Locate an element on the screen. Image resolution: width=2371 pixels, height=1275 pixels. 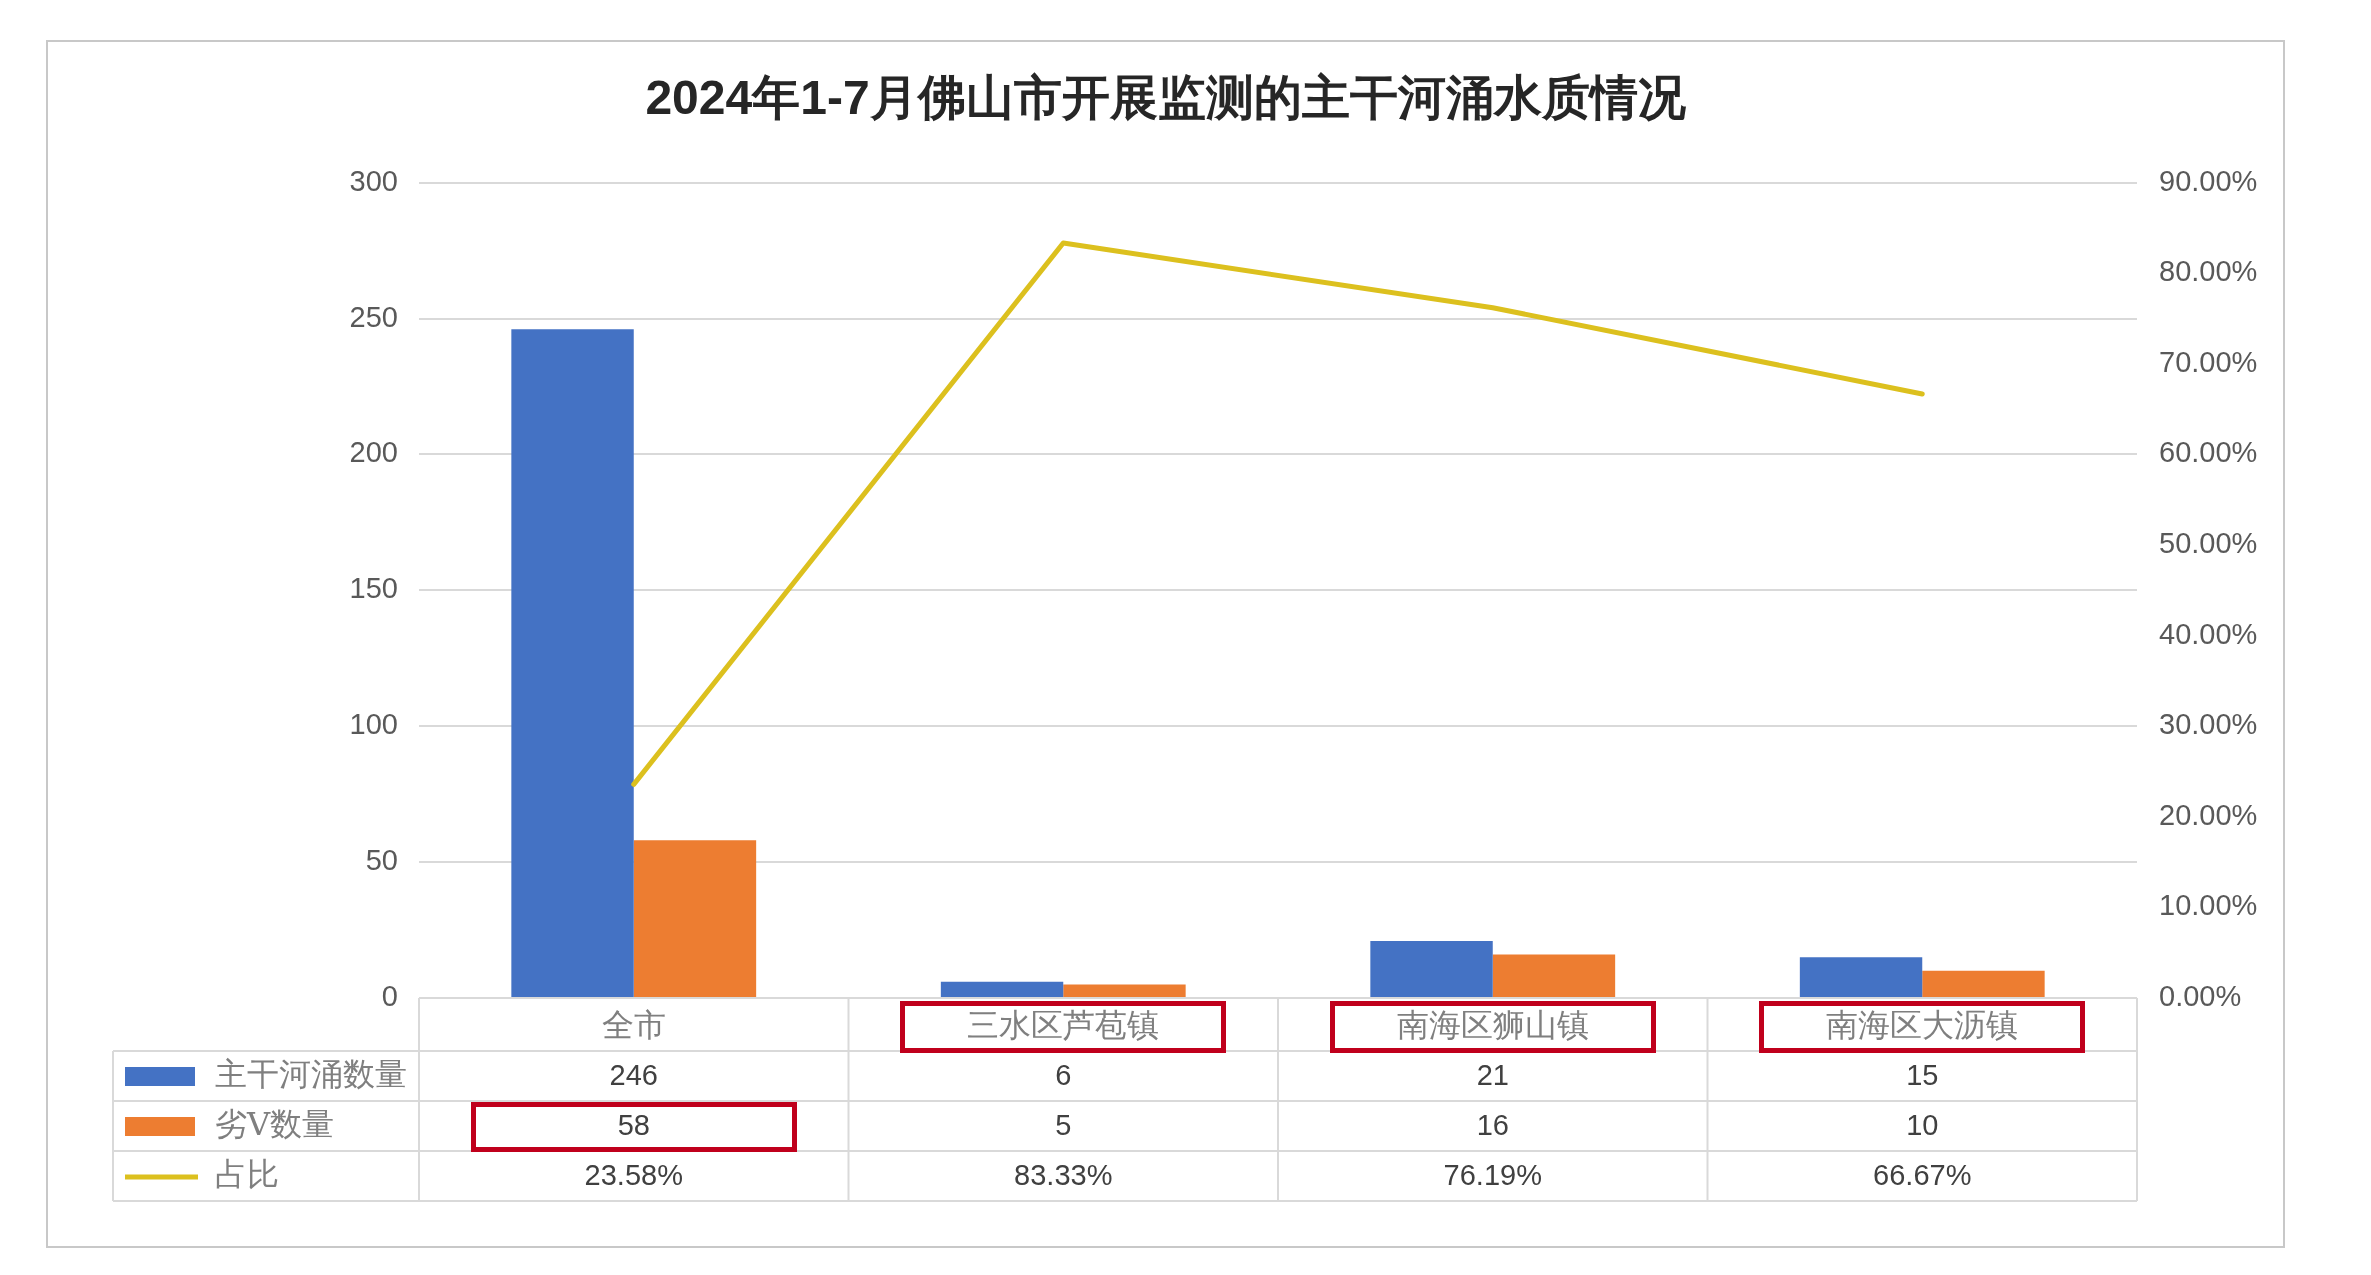
data-label: 76.19% is located at coordinates (1492, 1175).